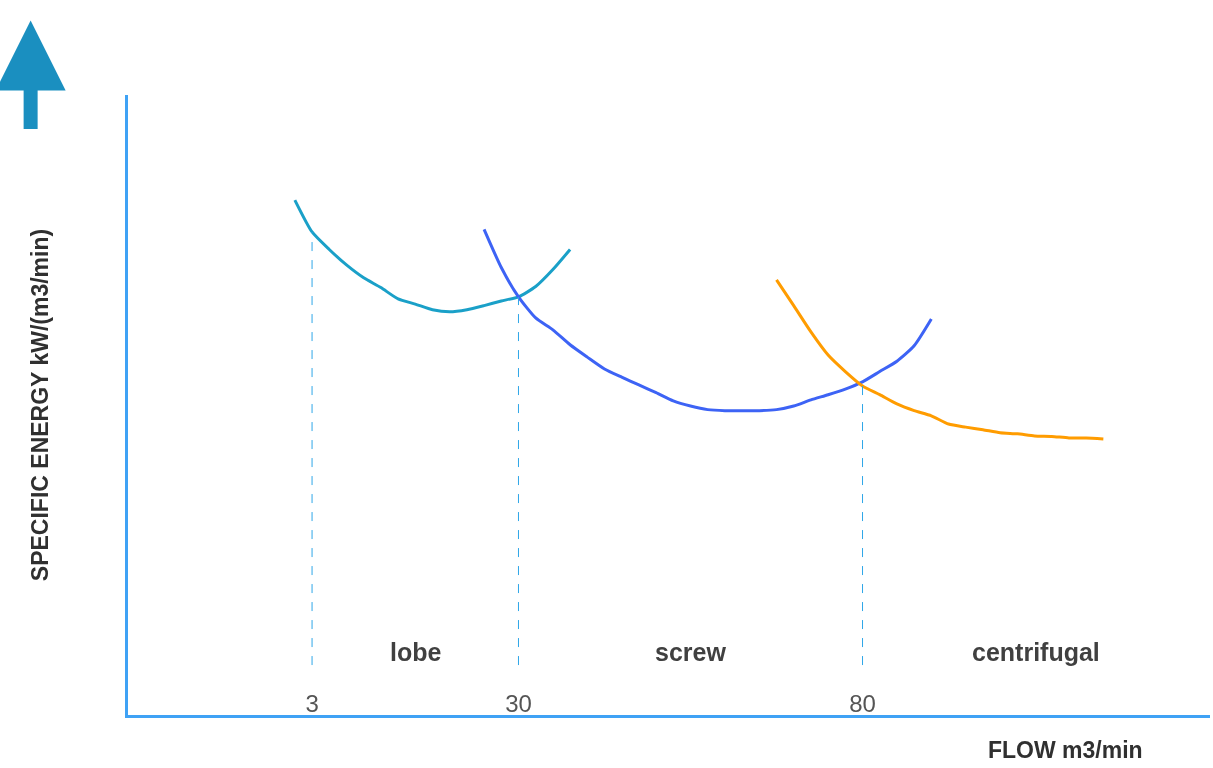 This screenshot has height=768, width=1213. I want to click on y-axis-title: SPECIFIC ENERGY kW/(m3/min), so click(40, 405).